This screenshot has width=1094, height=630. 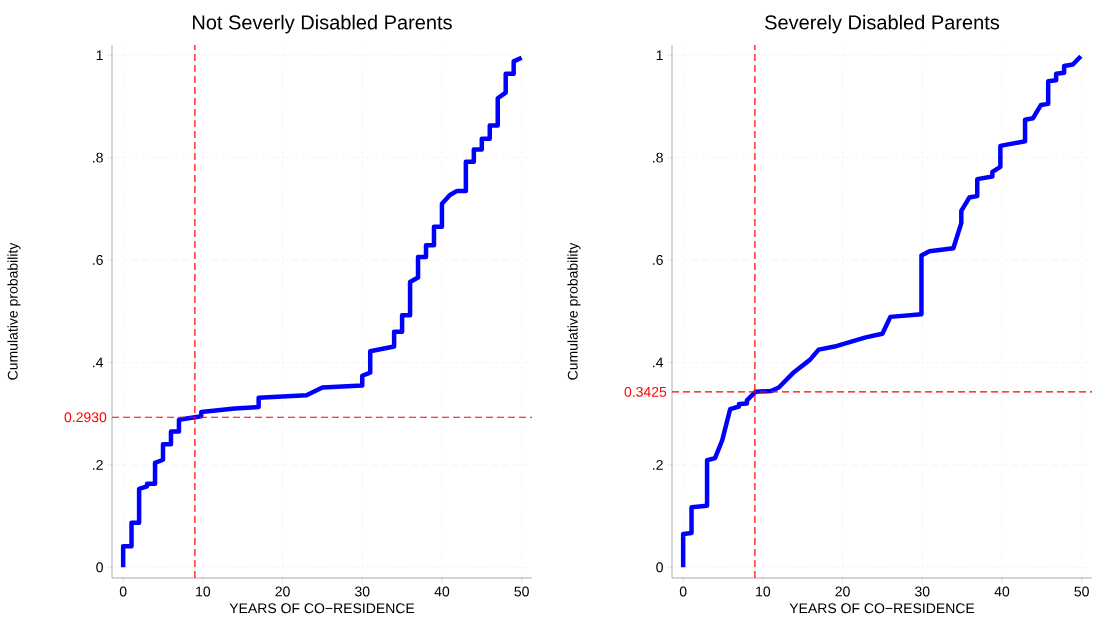 I want to click on chart-title: Not Severly Disabled Parents, so click(x=322, y=24).